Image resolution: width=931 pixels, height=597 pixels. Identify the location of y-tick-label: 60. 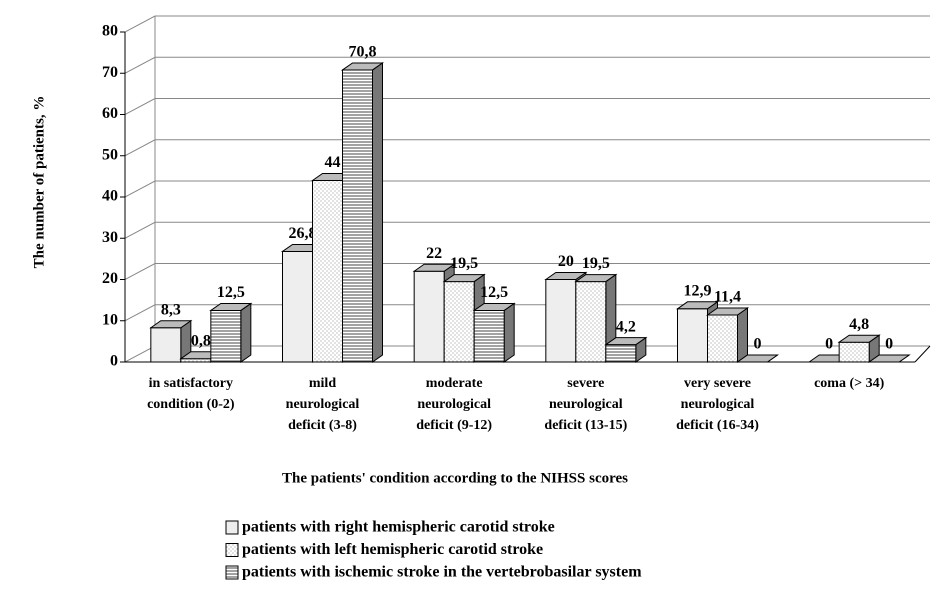
(110, 113).